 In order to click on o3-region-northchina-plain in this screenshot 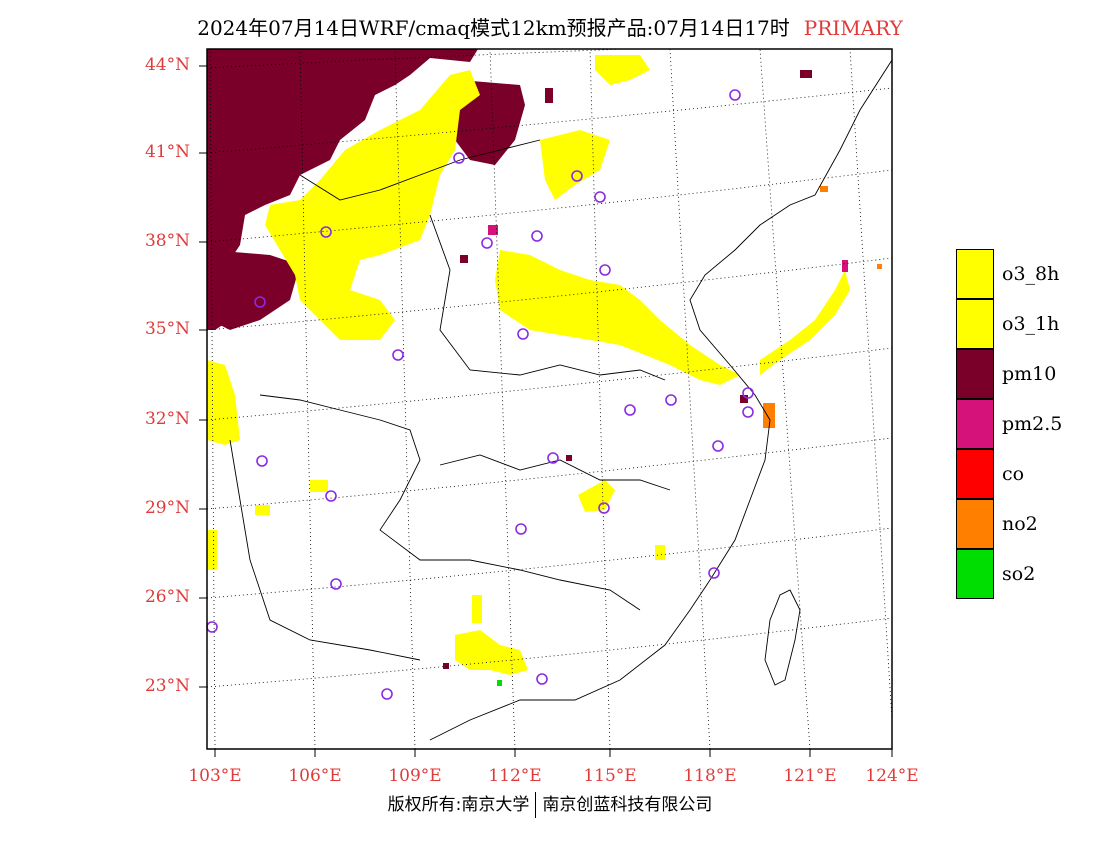, I will do `click(617, 317)`.